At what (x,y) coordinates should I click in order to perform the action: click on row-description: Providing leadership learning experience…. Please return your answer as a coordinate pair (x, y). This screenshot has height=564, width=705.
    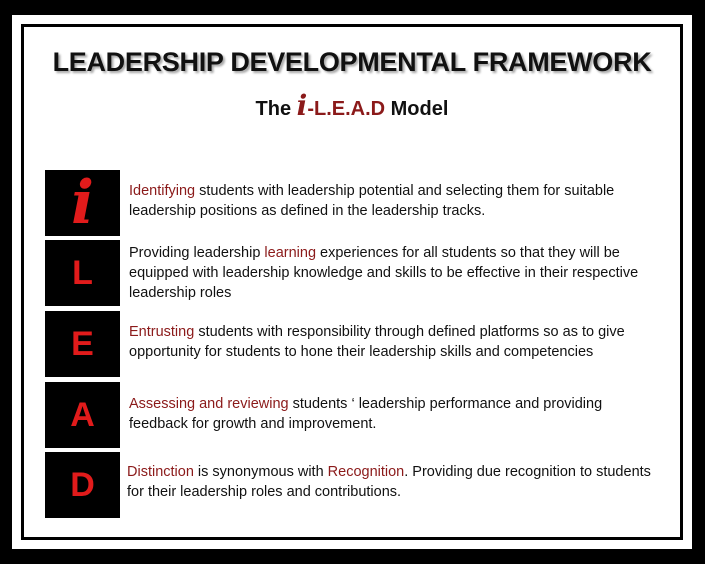
    Looking at the image, I should click on (394, 273).